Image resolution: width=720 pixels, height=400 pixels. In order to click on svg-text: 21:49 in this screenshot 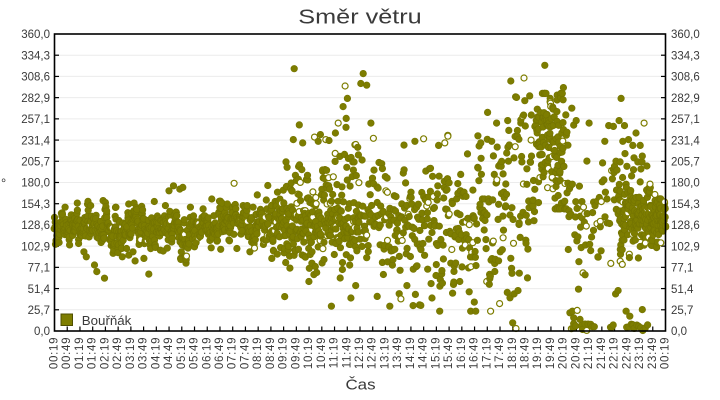, I will do `click(602, 353)`.